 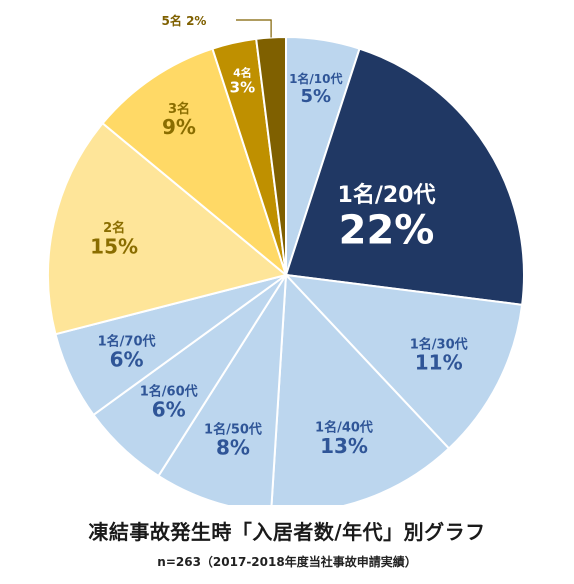 I want to click on slice-value-label: 22%, so click(x=387, y=231).